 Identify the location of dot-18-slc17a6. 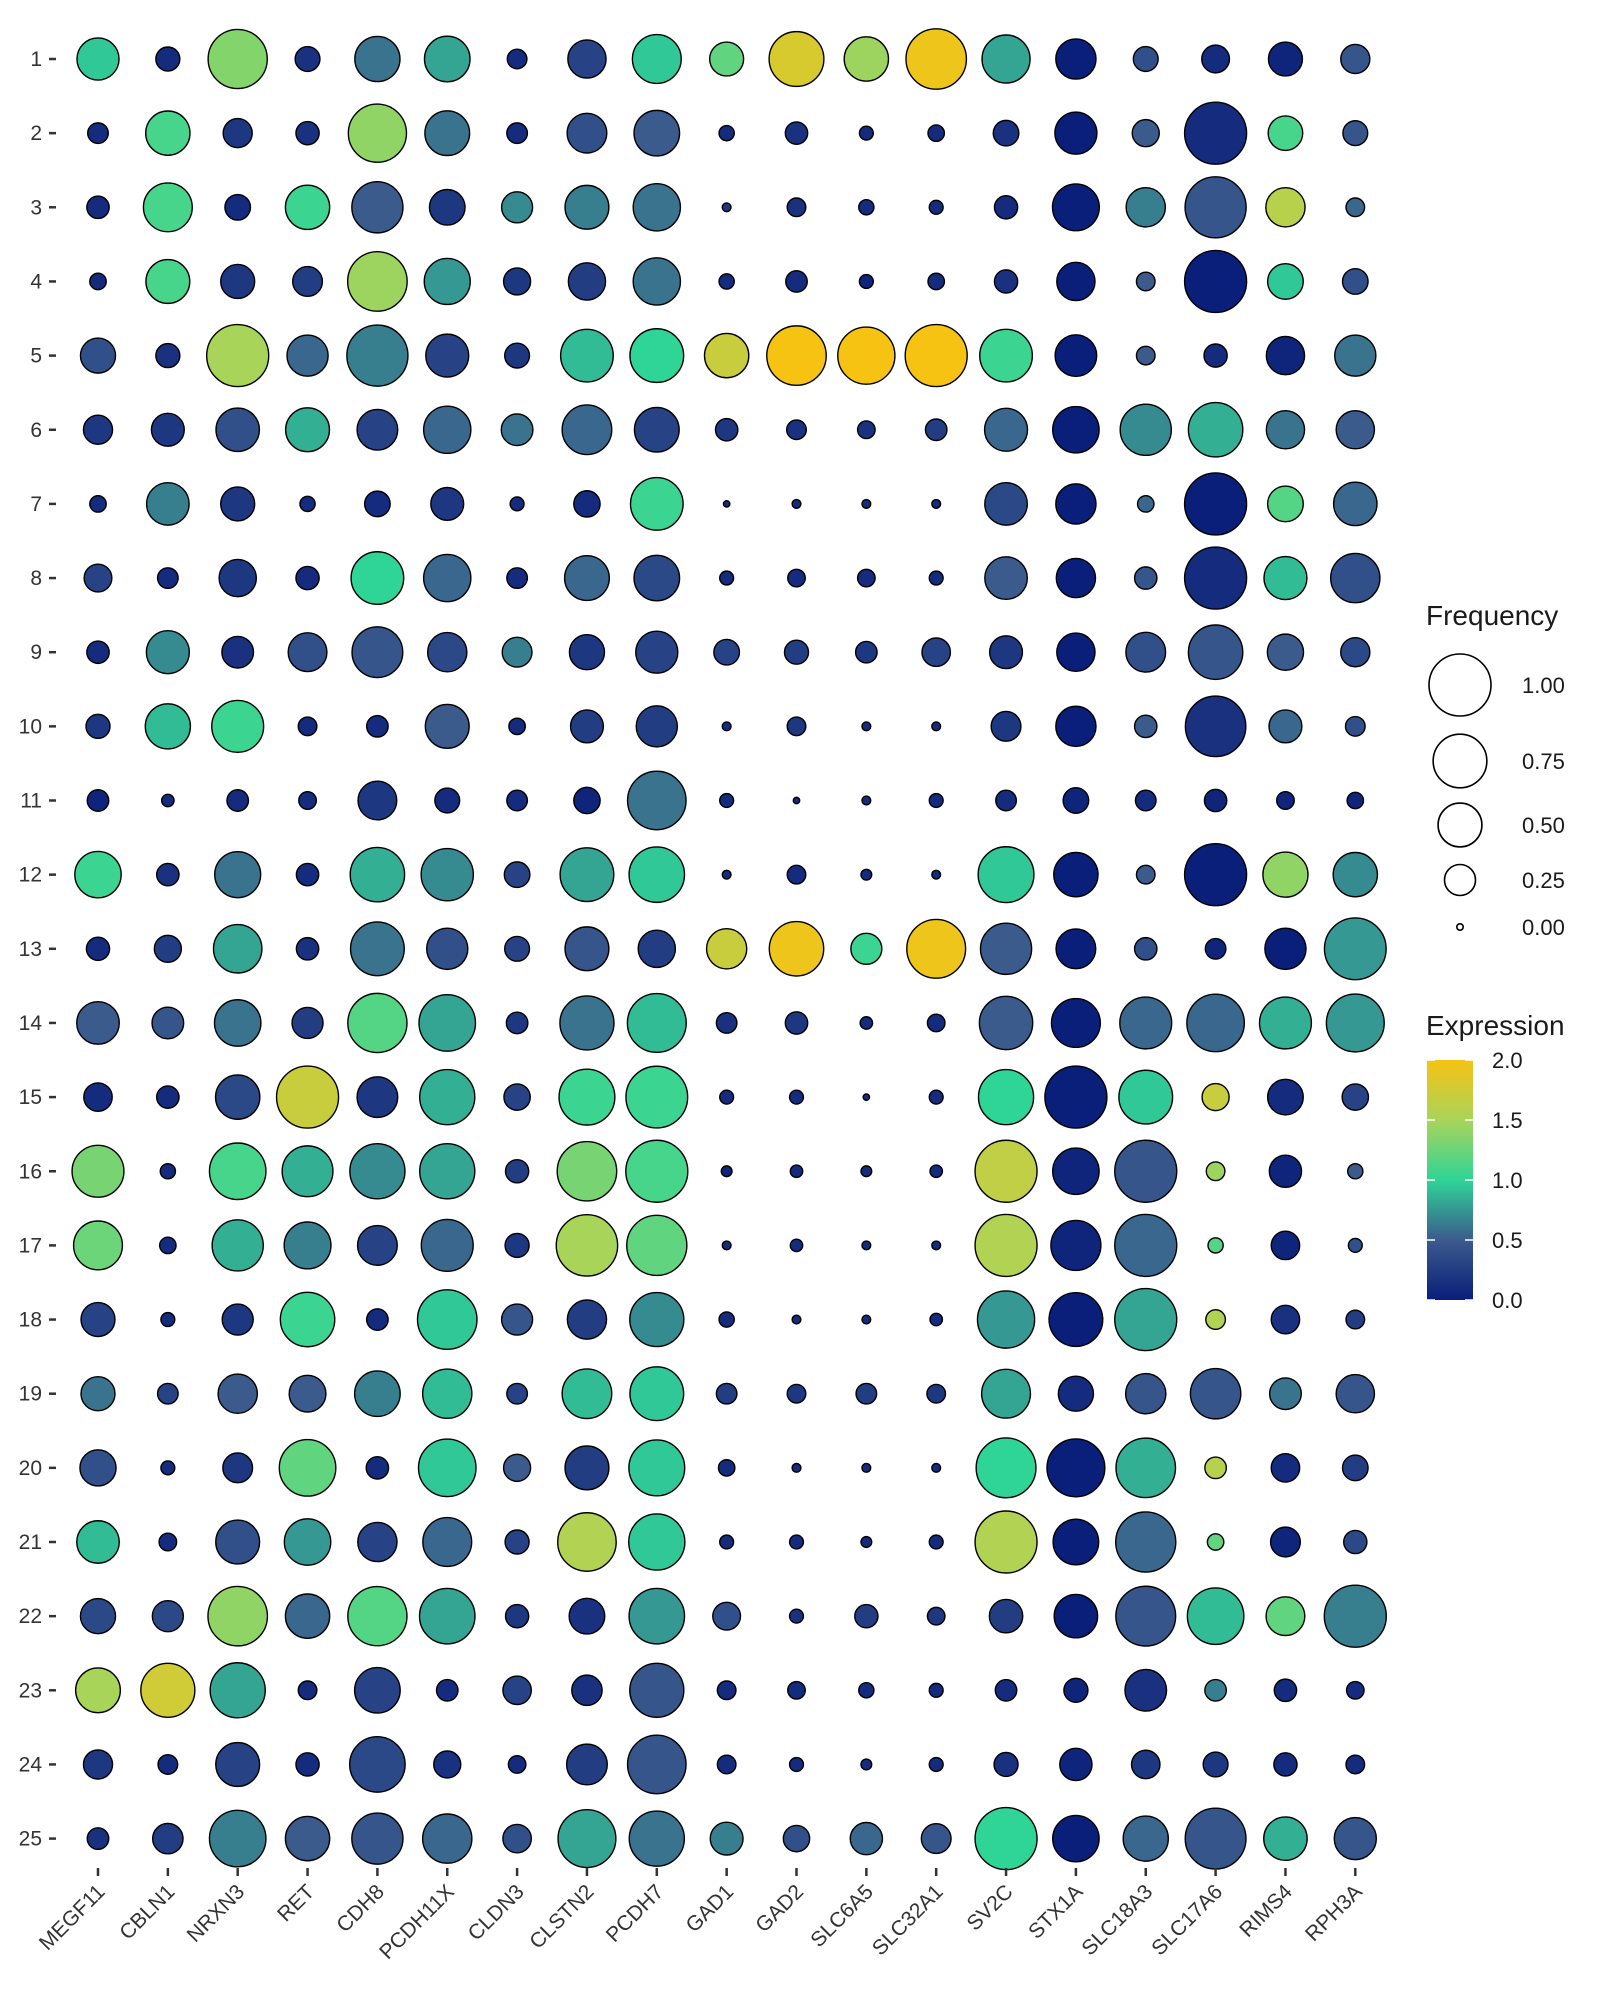
(1216, 1320).